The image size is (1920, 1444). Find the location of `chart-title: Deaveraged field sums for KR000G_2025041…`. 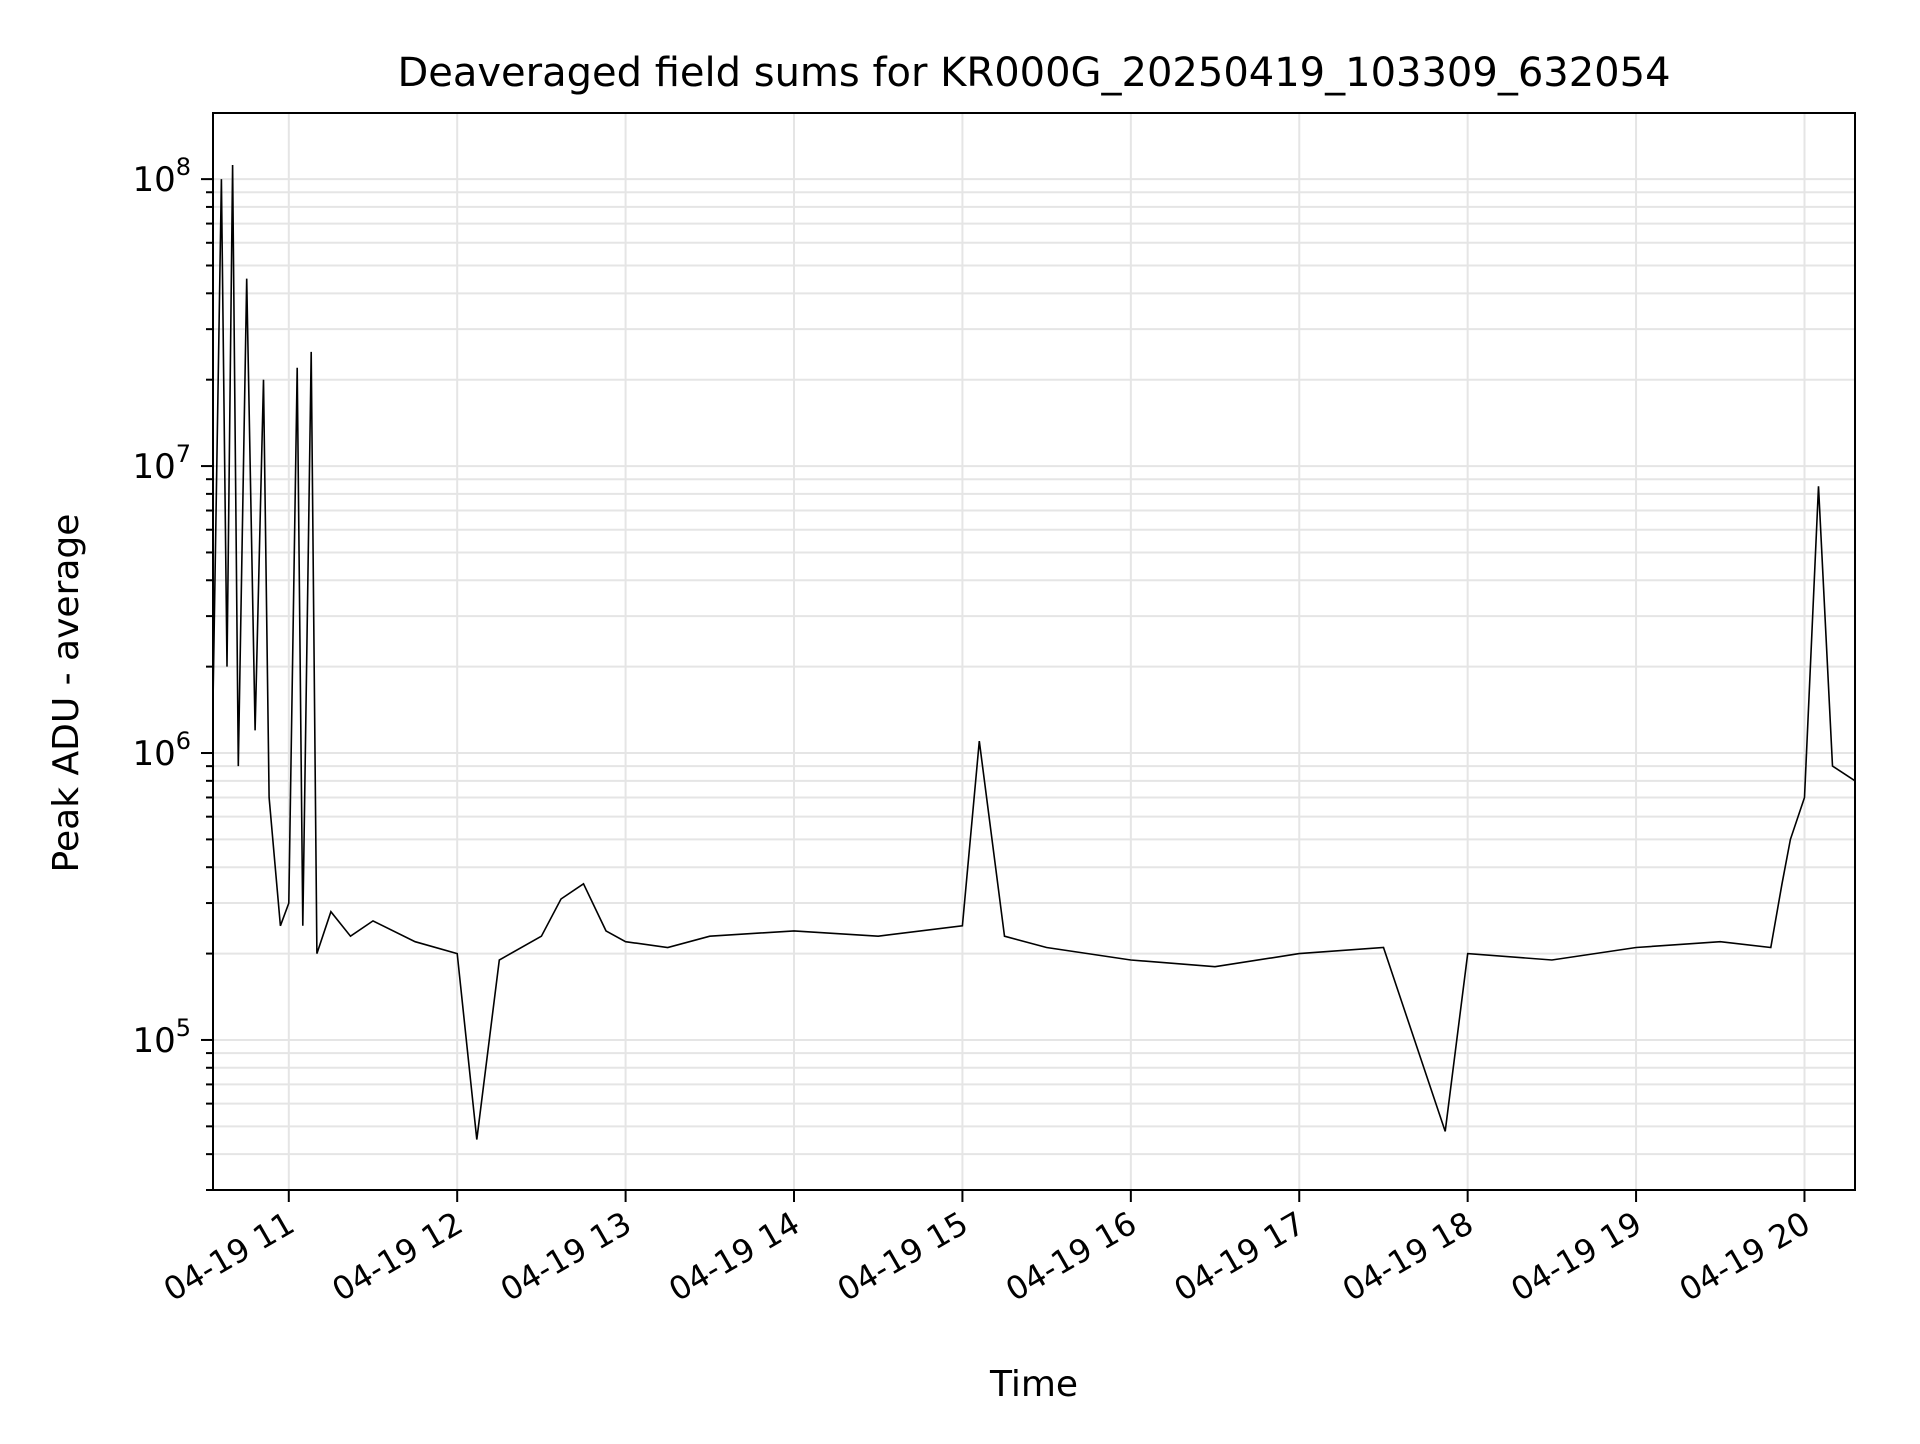

chart-title: Deaveraged field sums for KR000G_2025041… is located at coordinates (1033, 73).